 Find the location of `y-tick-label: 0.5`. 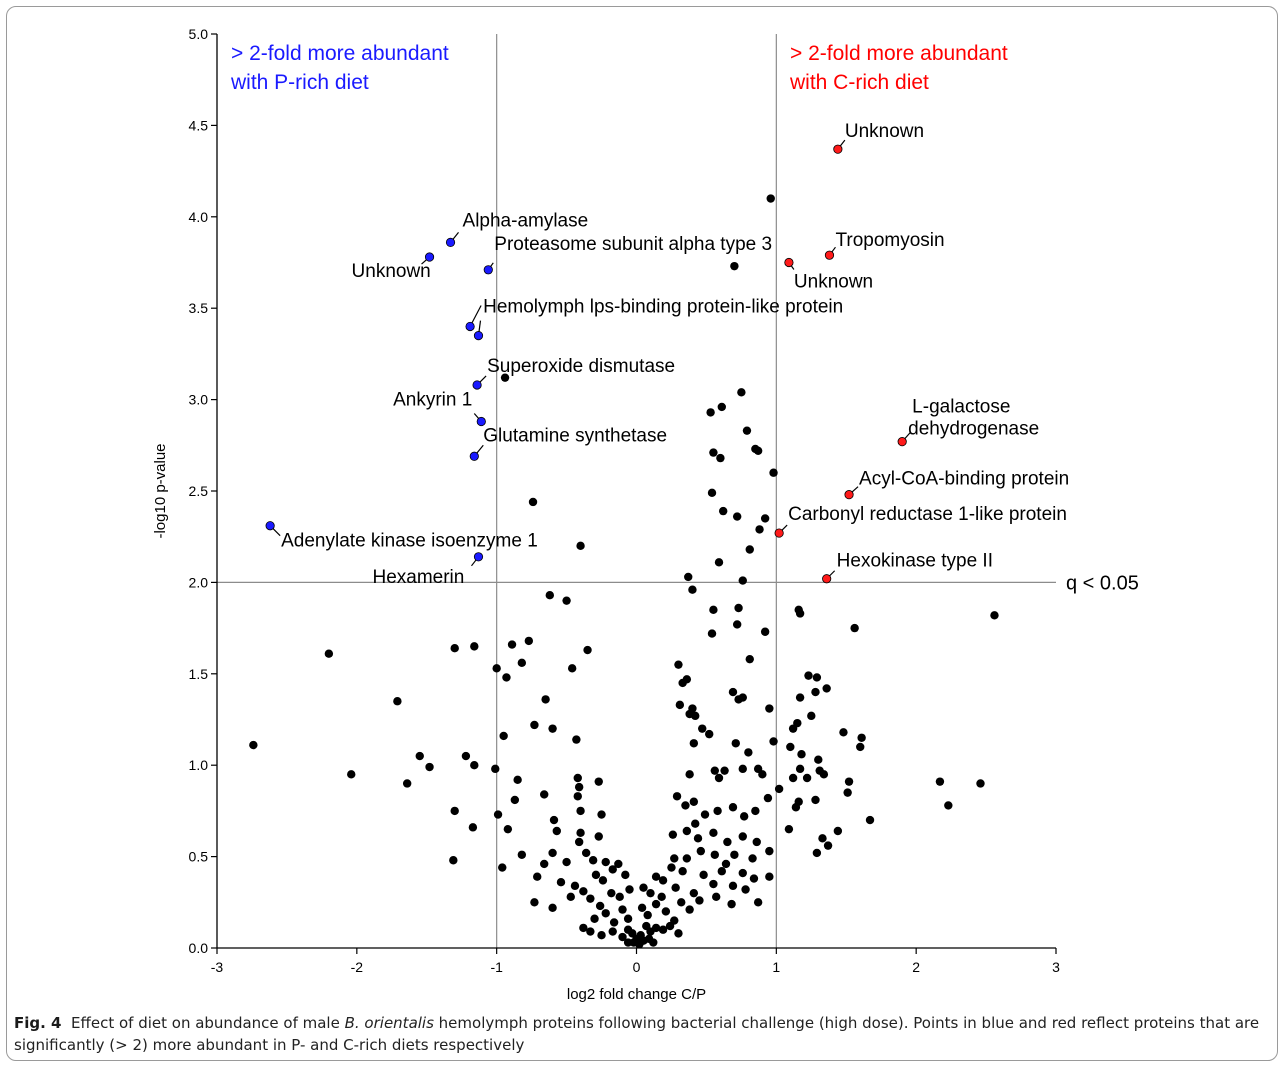

y-tick-label: 0.5 is located at coordinates (199, 857).